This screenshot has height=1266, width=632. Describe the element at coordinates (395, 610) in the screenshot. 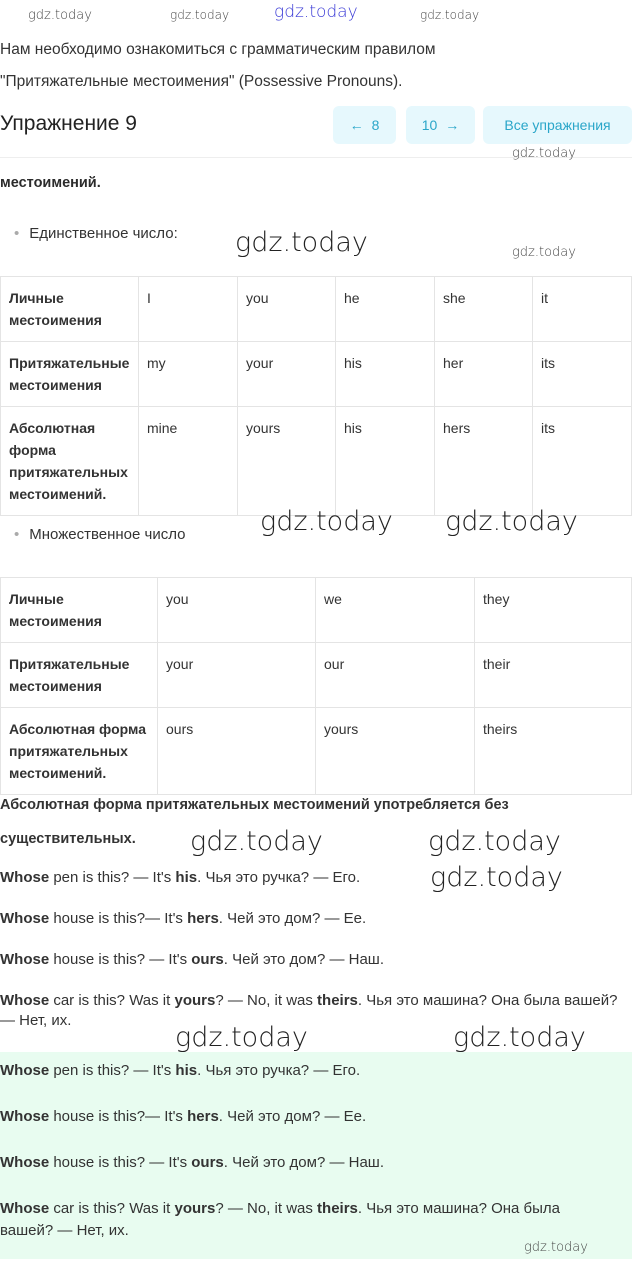

I see `table-cell: we` at that location.